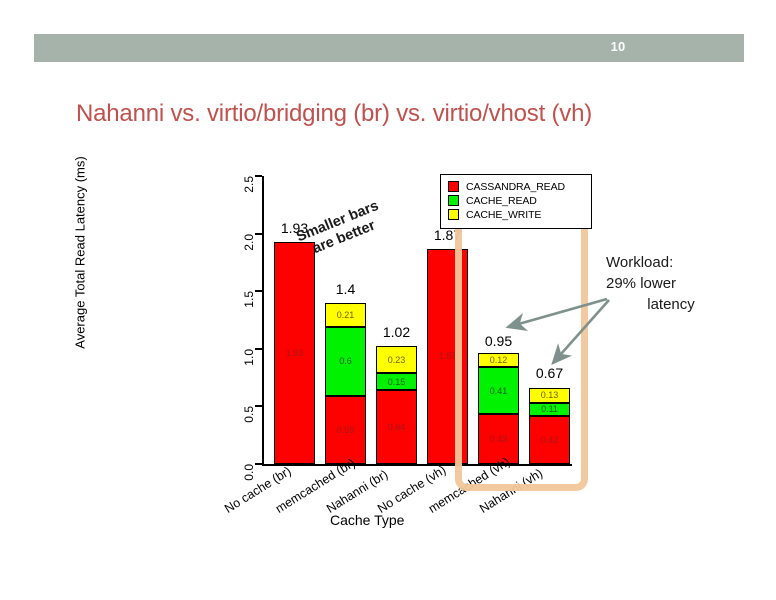 Image resolution: width=776 pixels, height=600 pixels. I want to click on bar-segment-cassandra-read: 0.59, so click(345, 430).